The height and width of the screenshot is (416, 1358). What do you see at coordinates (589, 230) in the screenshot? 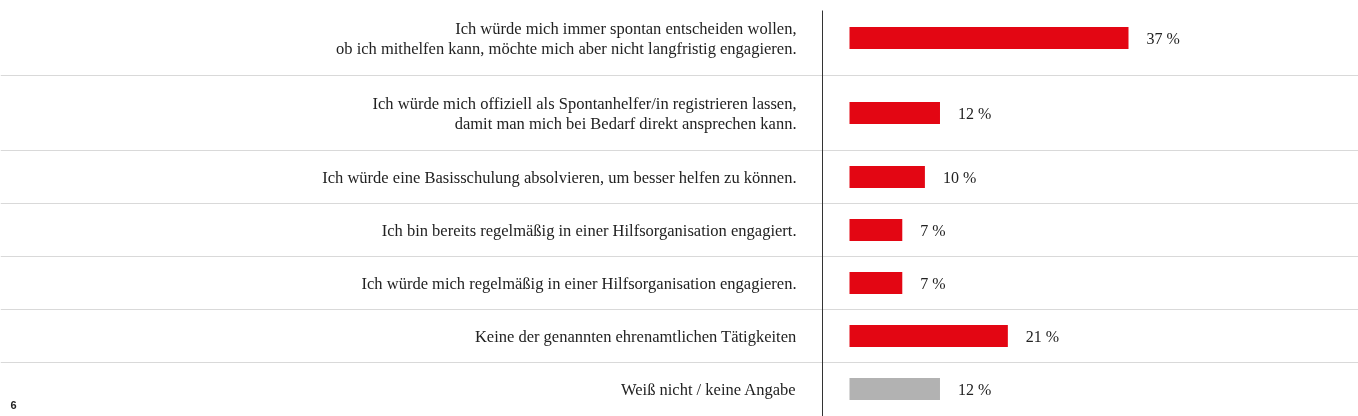
I see `y-tick-label: Ich bin bereits regelmäßig in einer Hilfsorganisation engagiert.` at bounding box center [589, 230].